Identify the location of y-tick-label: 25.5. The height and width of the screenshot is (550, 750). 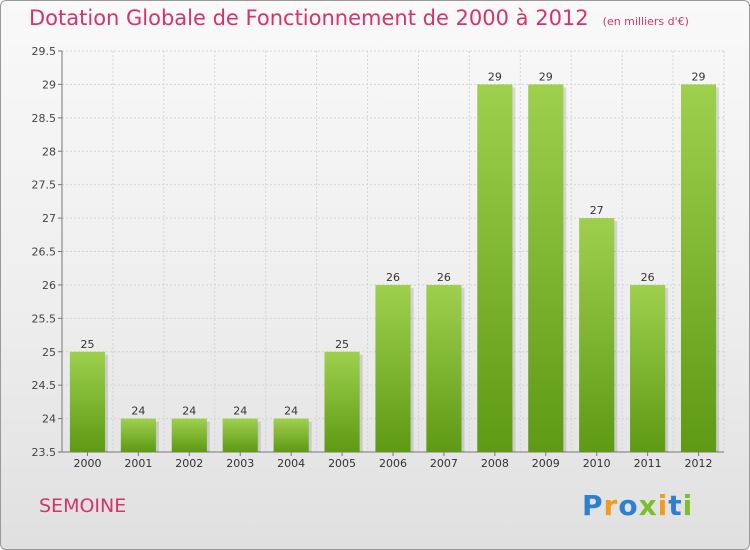
(44, 318).